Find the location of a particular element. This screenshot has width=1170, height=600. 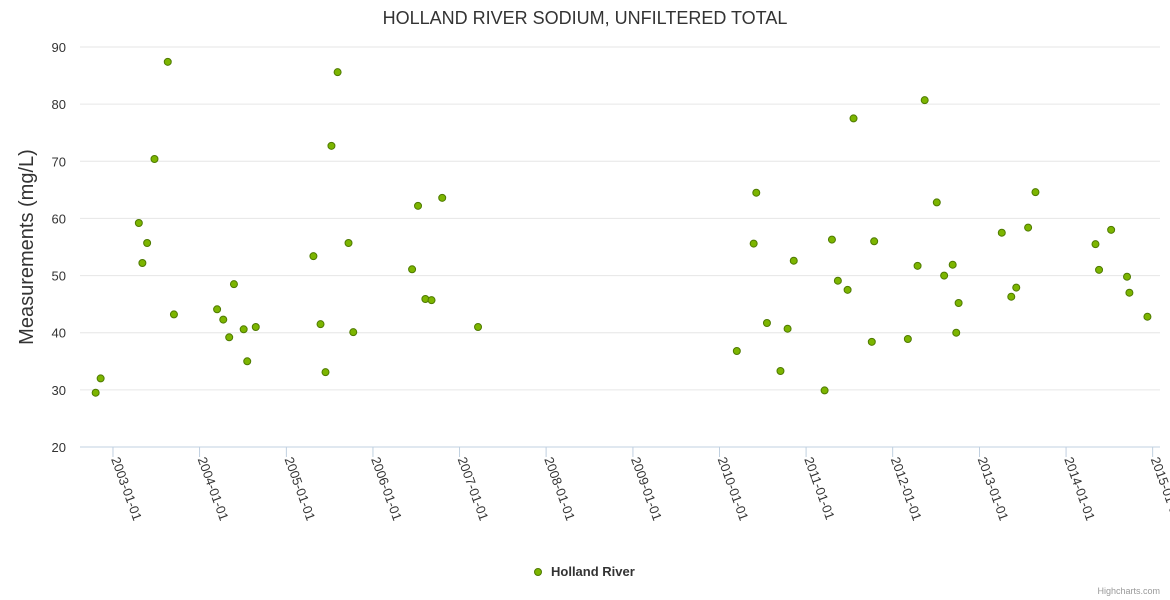

legend: Holland River is located at coordinates (584, 571).